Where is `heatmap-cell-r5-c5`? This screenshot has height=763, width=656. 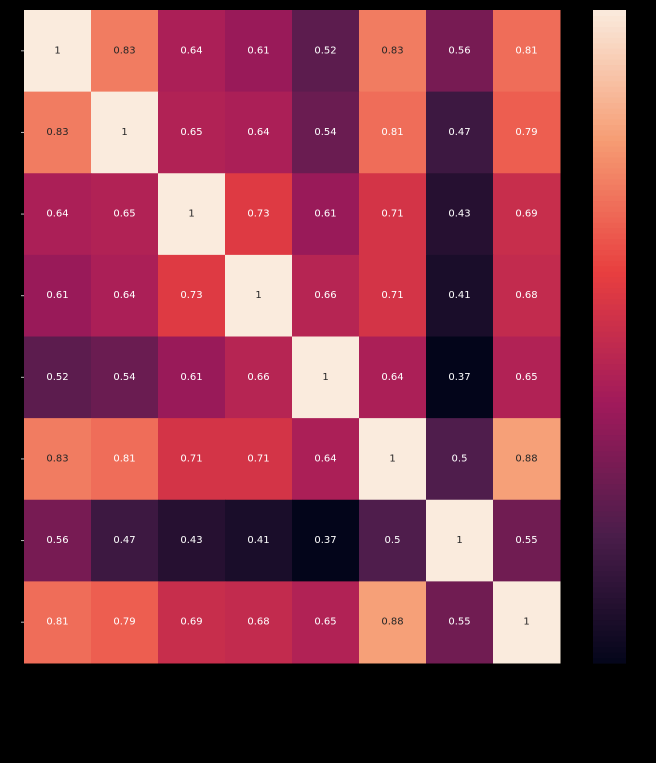 heatmap-cell-r5-c5 is located at coordinates (393, 459).